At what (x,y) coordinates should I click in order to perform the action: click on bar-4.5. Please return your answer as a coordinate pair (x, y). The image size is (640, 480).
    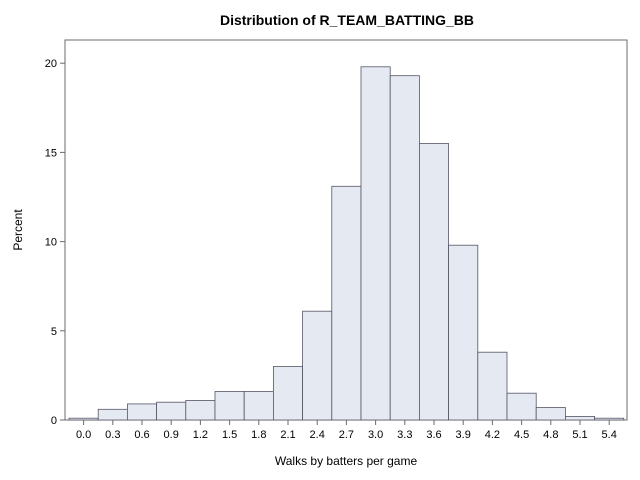
    Looking at the image, I should click on (521, 406).